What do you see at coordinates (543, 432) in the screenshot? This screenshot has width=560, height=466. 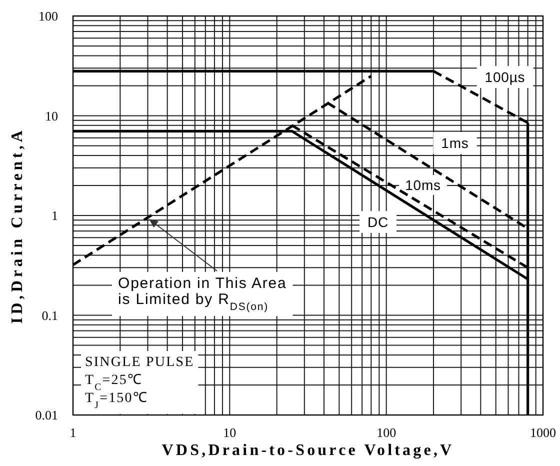 I see `x-tick-label: 1000` at bounding box center [543, 432].